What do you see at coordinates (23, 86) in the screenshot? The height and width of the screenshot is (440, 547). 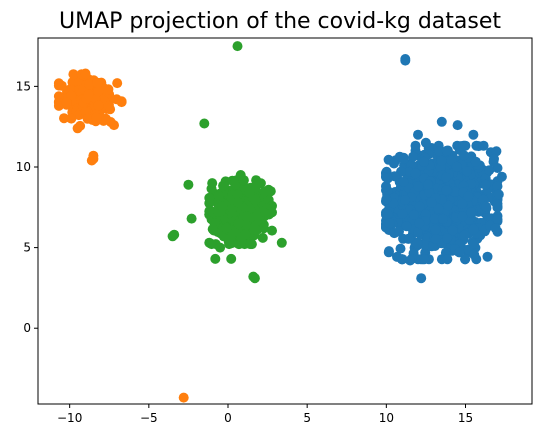 I see `y-tick-label: 15` at bounding box center [23, 86].